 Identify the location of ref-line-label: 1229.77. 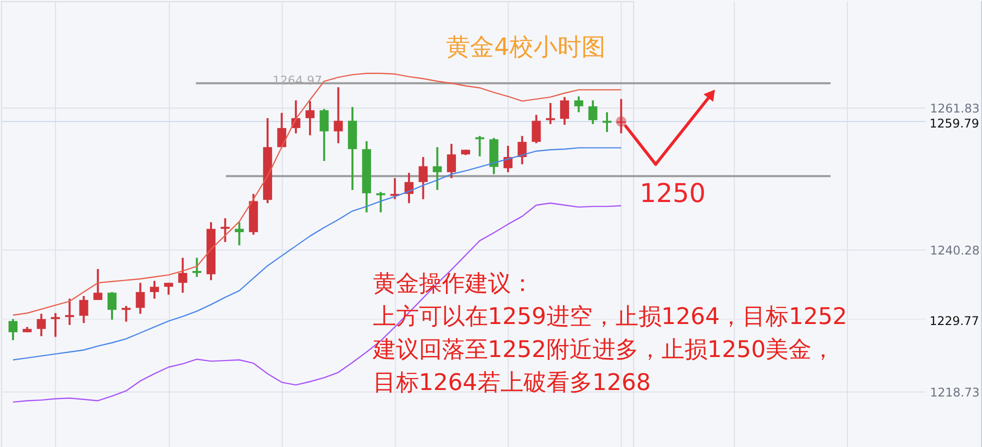
(955, 321).